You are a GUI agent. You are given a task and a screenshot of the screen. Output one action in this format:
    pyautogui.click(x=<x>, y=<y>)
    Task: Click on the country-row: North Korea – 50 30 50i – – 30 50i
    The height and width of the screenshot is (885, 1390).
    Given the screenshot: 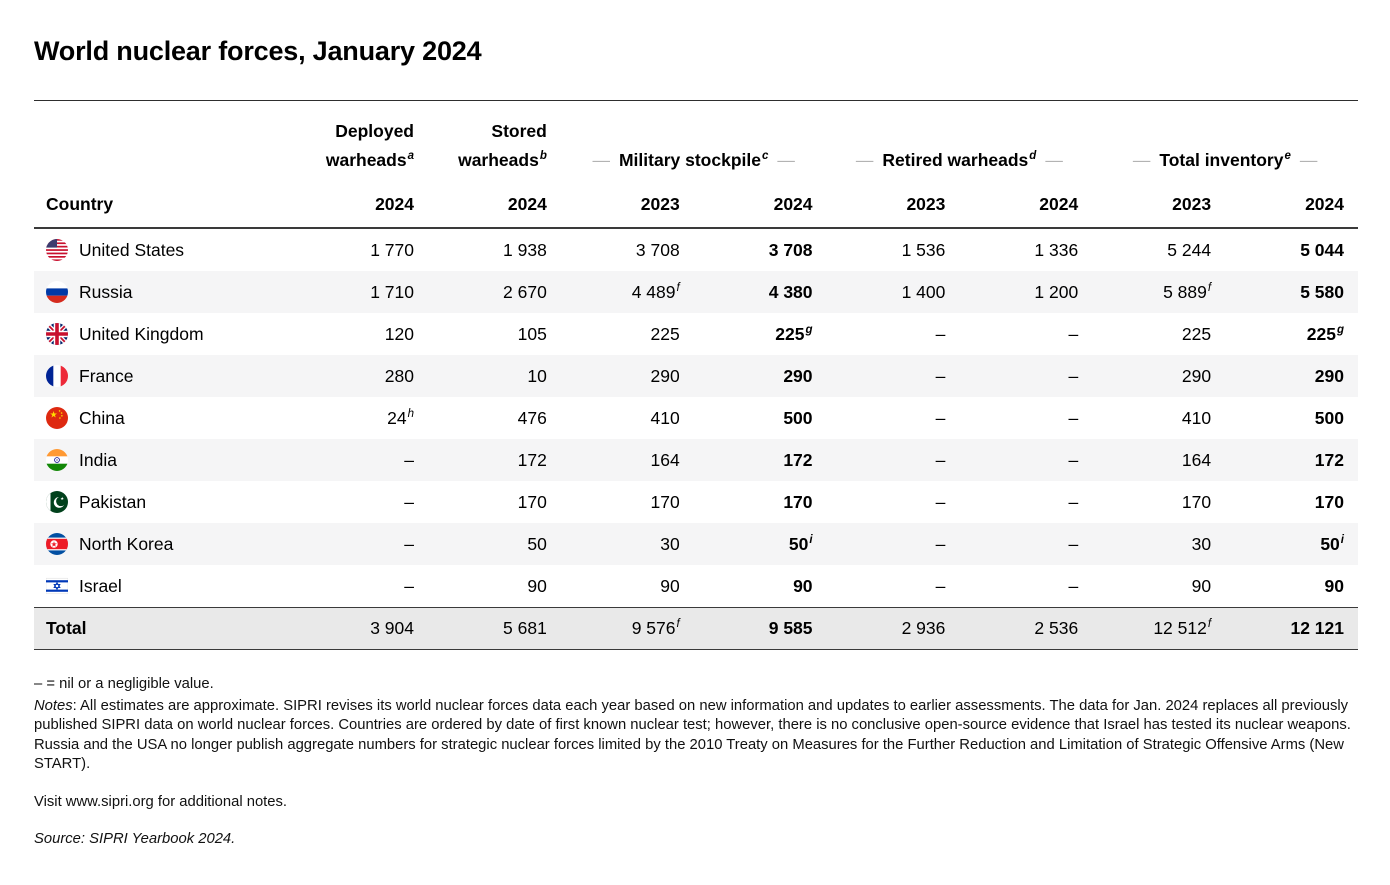 What is the action you would take?
    pyautogui.click(x=696, y=544)
    